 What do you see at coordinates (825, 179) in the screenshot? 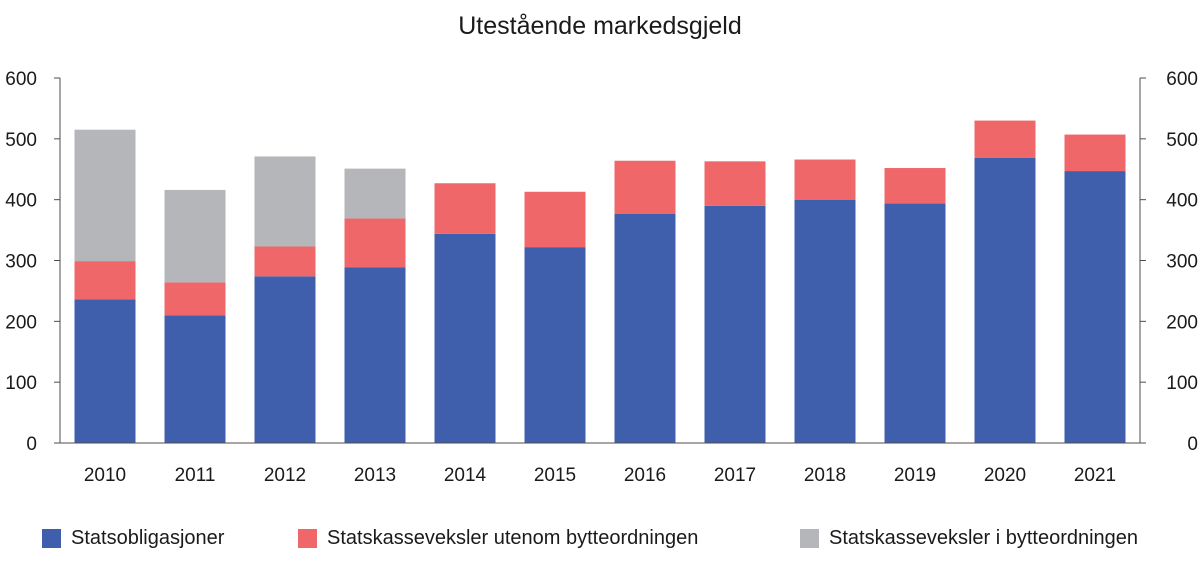
I see `bar-statskasseveksler-utenom-bytteordningen-2018` at bounding box center [825, 179].